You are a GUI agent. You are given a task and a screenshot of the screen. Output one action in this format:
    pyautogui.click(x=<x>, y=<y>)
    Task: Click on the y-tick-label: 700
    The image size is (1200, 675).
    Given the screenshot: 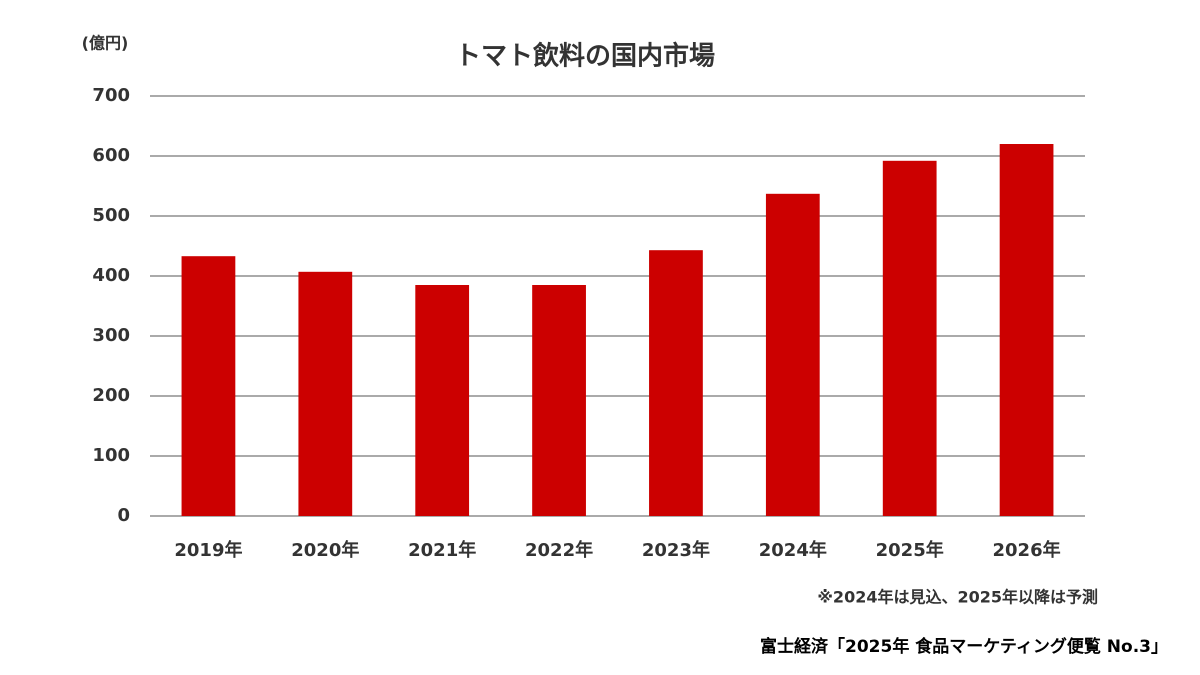 What is the action you would take?
    pyautogui.click(x=111, y=95)
    